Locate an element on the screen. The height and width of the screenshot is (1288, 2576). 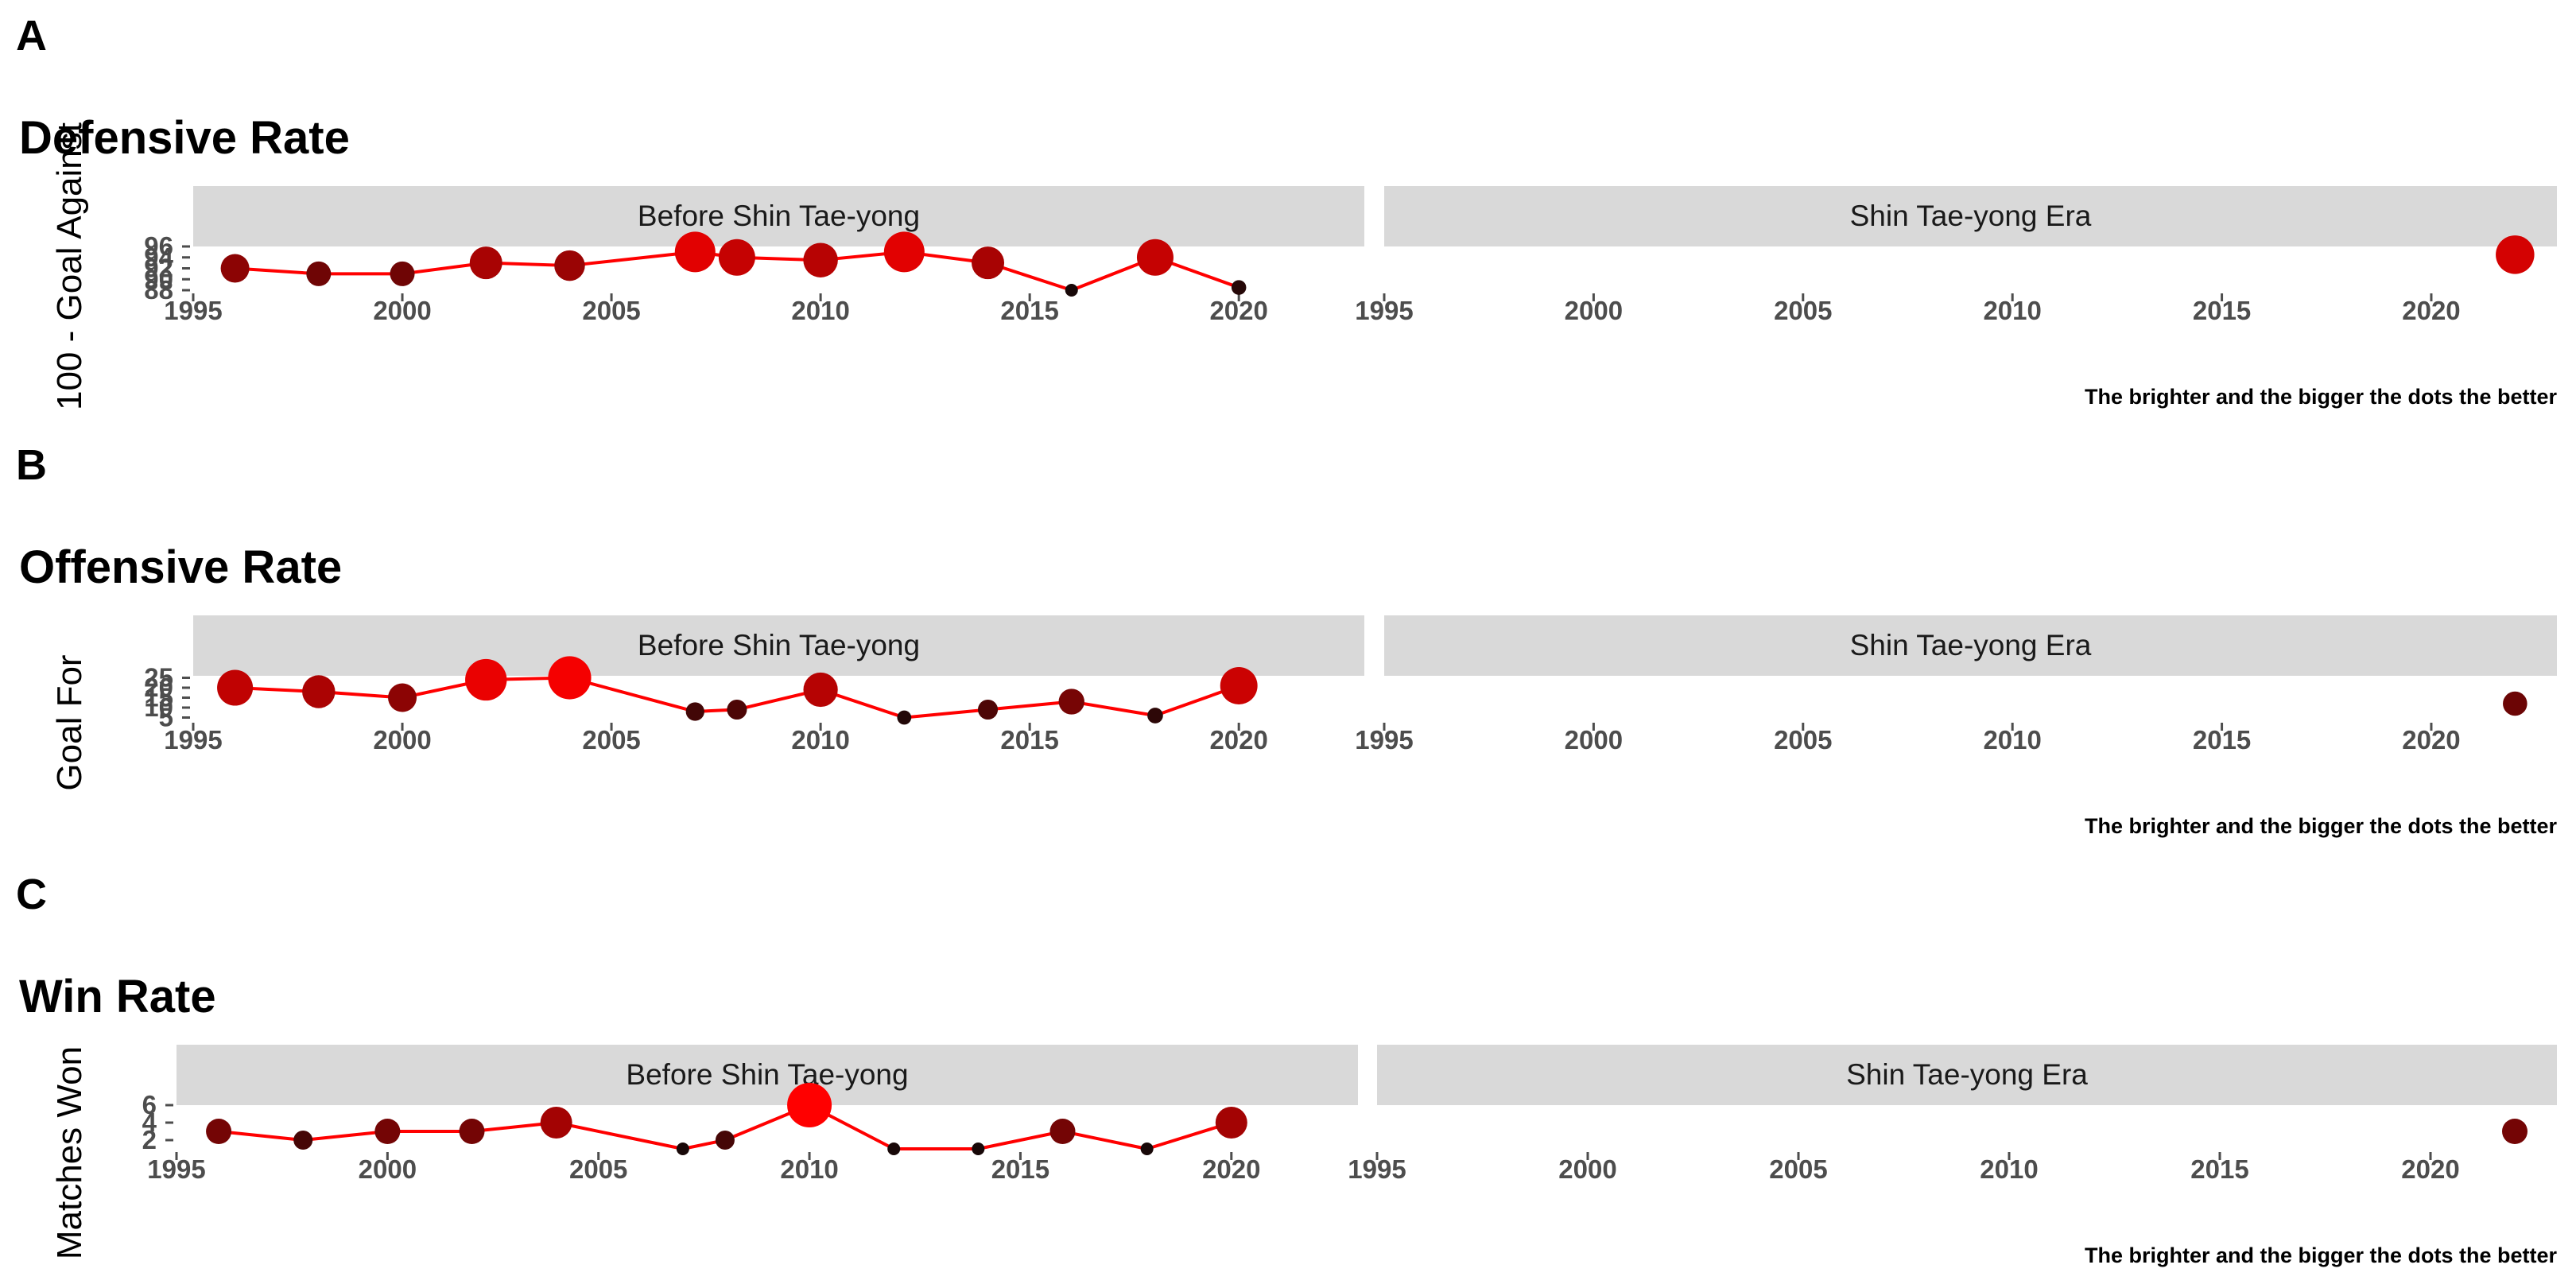
panel-title: Offensive Rate is located at coordinates (181, 567).